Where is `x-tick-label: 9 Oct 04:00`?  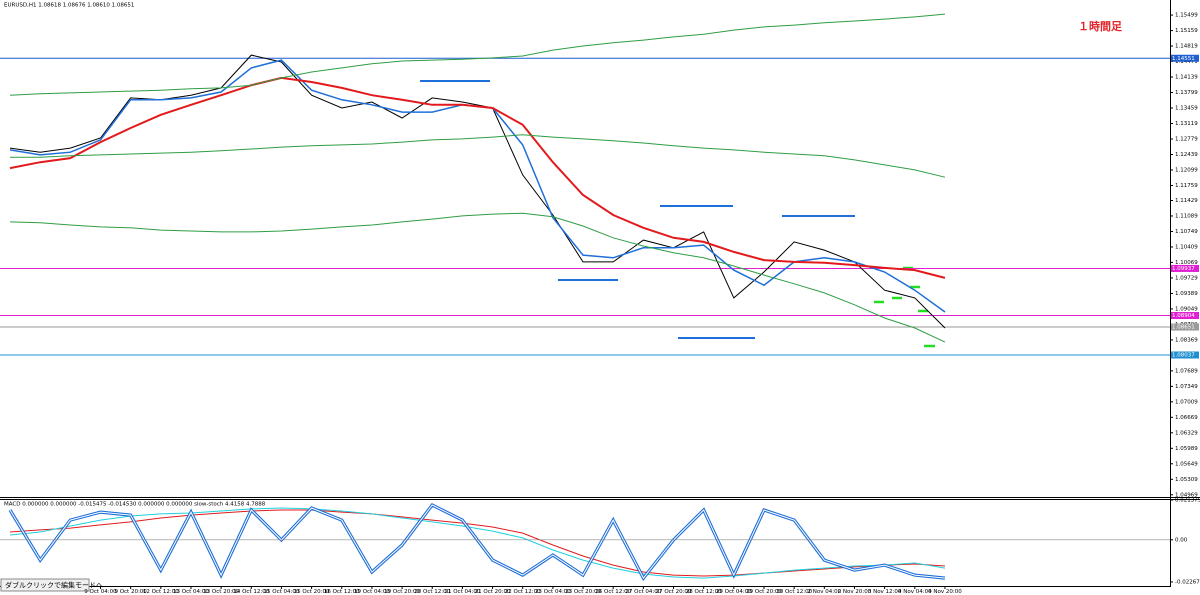 x-tick-label: 9 Oct 04:00 is located at coordinates (100, 592).